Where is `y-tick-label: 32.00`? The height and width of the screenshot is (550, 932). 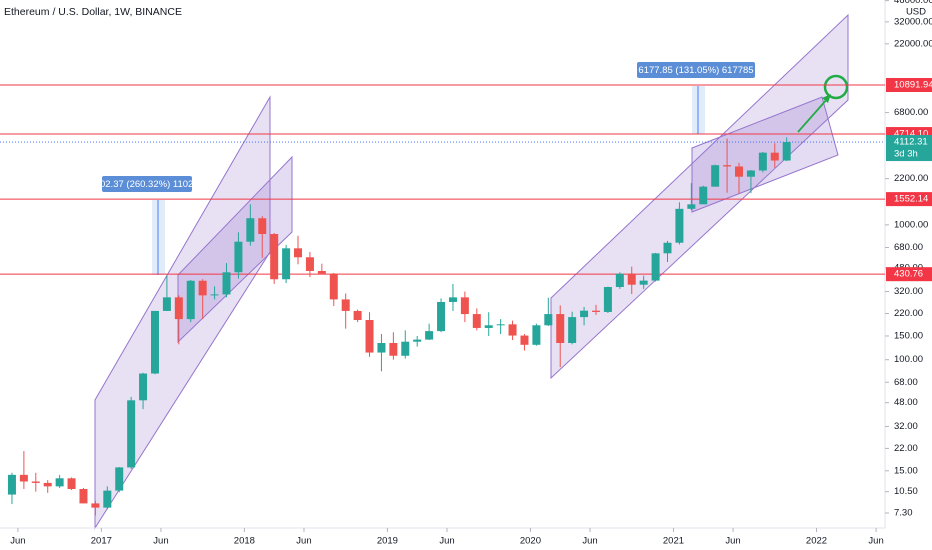
y-tick-label: 32.00 is located at coordinates (906, 426).